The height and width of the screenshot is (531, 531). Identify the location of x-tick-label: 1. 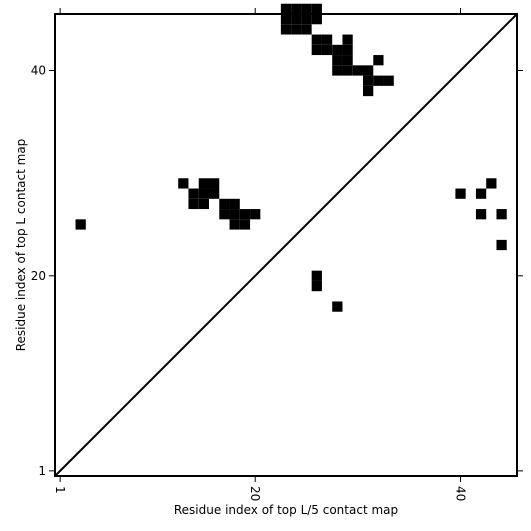
(60, 490).